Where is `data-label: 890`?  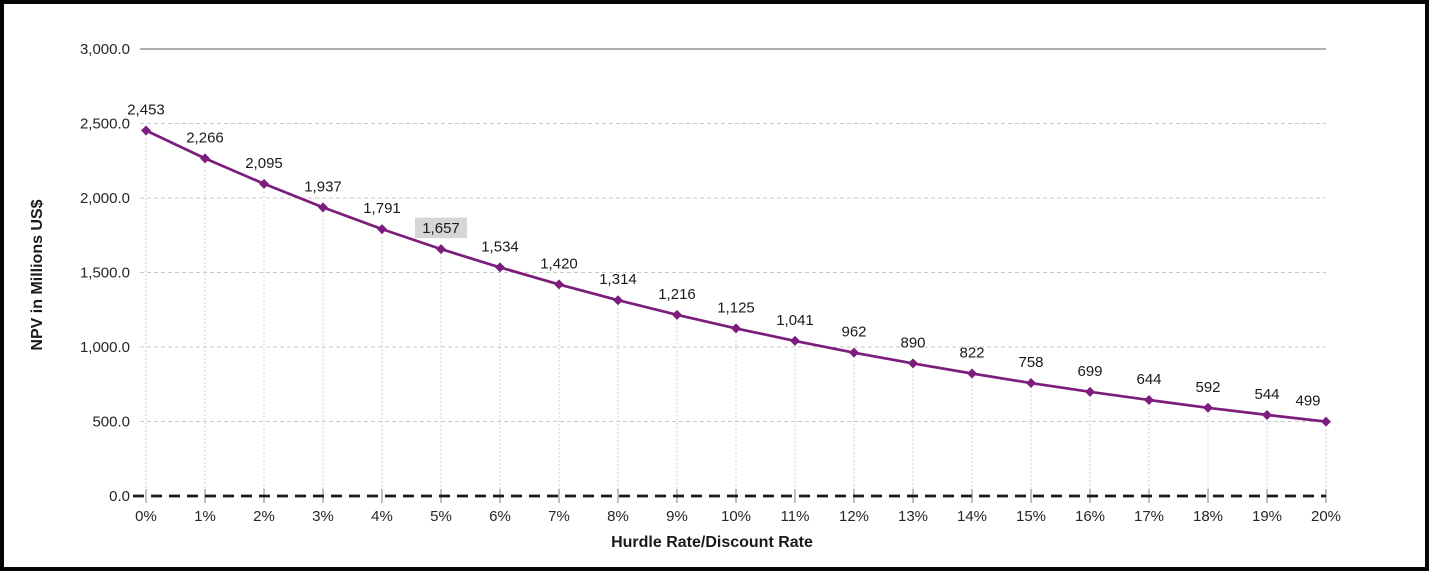 data-label: 890 is located at coordinates (912, 342).